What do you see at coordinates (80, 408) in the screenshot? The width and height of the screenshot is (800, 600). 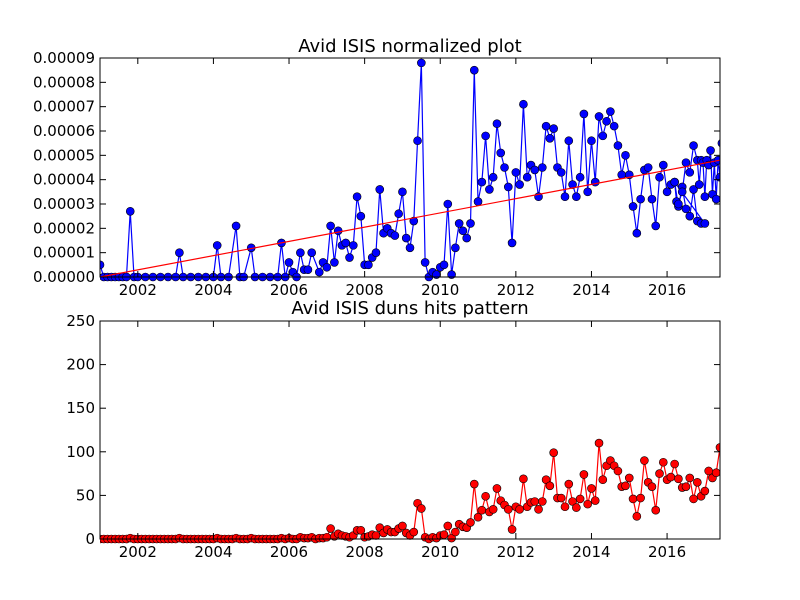 I see `y-tick-label: 150` at bounding box center [80, 408].